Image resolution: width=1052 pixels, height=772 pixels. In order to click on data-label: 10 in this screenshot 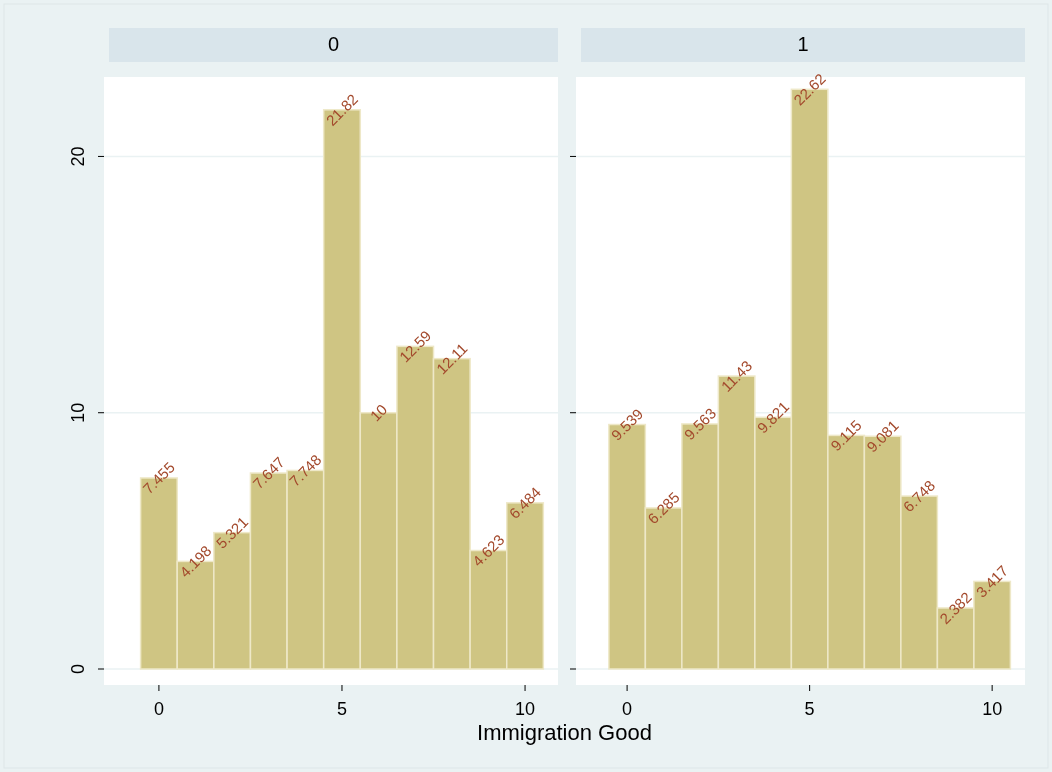, I will do `click(378, 412)`.